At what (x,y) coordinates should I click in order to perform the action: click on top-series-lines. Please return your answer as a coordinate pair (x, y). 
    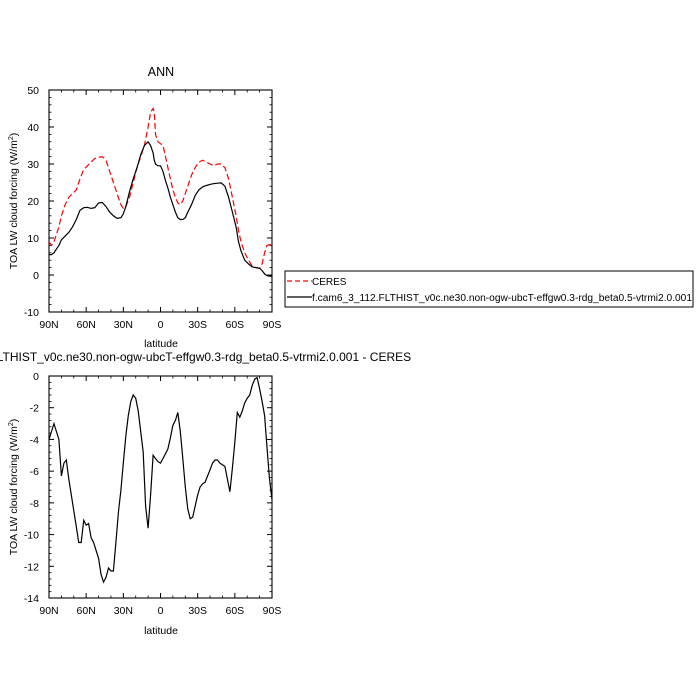
    Looking at the image, I should click on (160, 192).